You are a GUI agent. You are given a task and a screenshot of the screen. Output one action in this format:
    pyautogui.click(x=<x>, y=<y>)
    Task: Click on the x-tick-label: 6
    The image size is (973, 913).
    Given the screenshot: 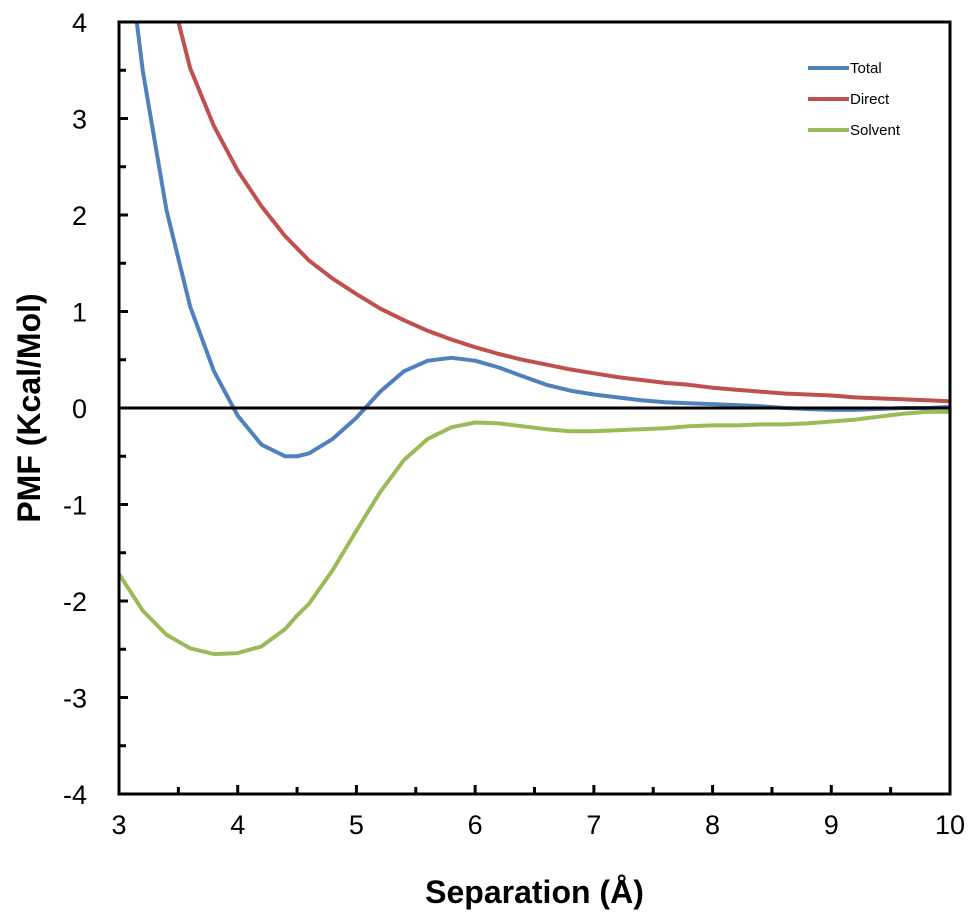 What is the action you would take?
    pyautogui.click(x=475, y=825)
    